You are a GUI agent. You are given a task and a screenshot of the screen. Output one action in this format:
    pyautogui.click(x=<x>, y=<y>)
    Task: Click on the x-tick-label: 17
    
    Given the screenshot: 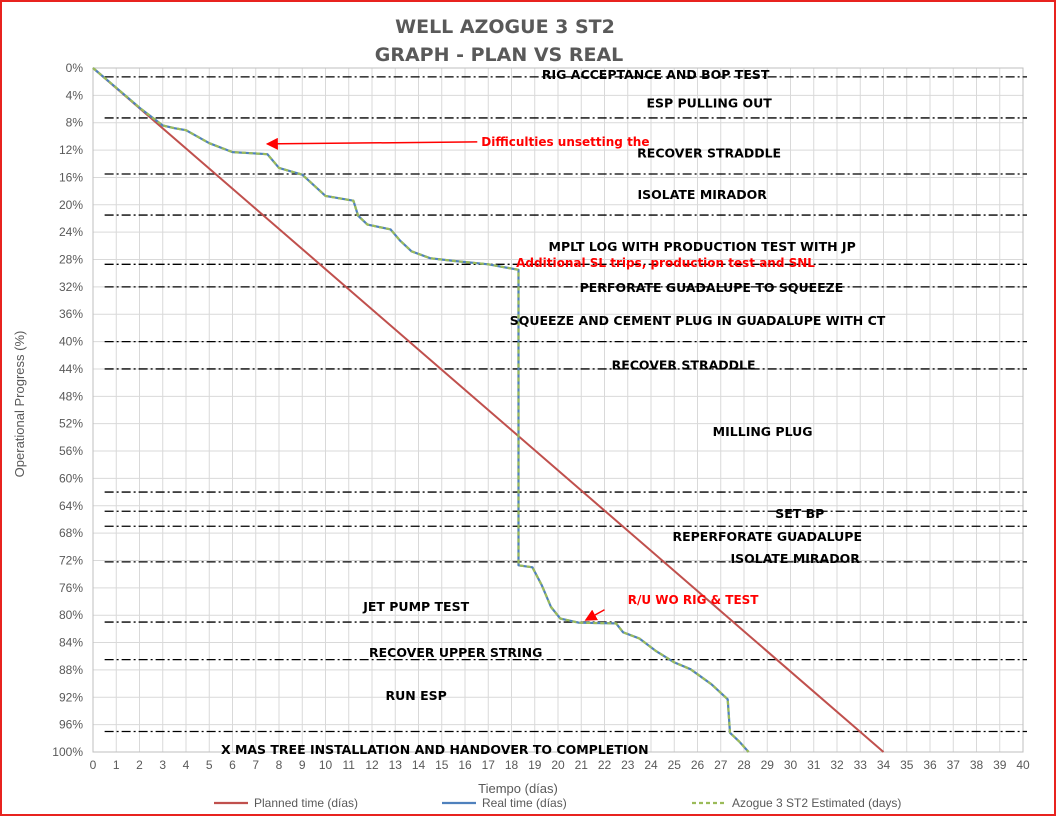 What is the action you would take?
    pyautogui.click(x=489, y=765)
    